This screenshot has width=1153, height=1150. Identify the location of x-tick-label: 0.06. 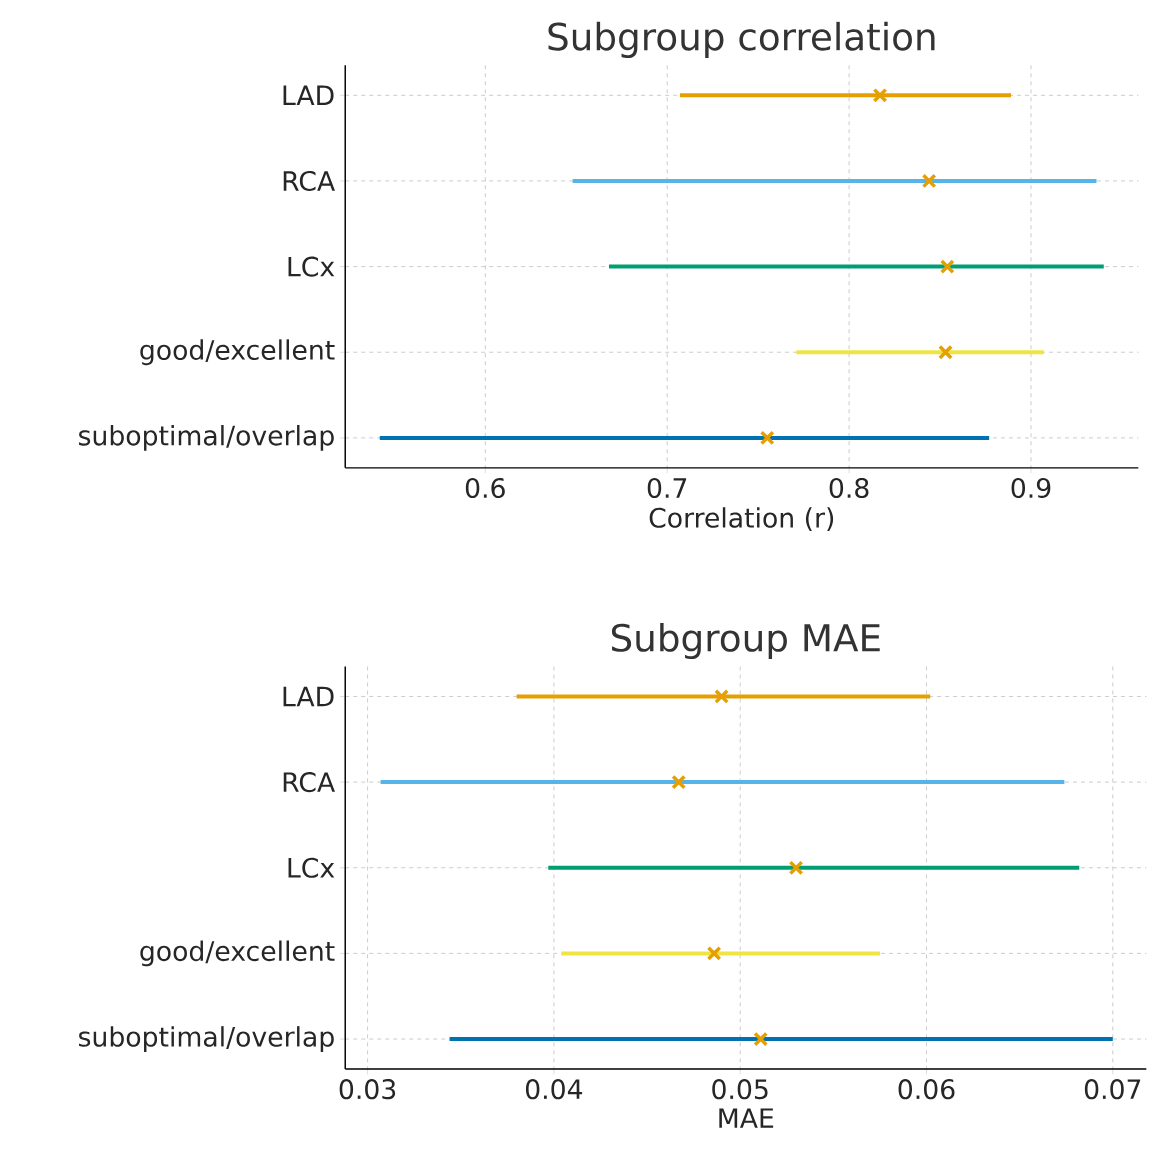
(926, 1089).